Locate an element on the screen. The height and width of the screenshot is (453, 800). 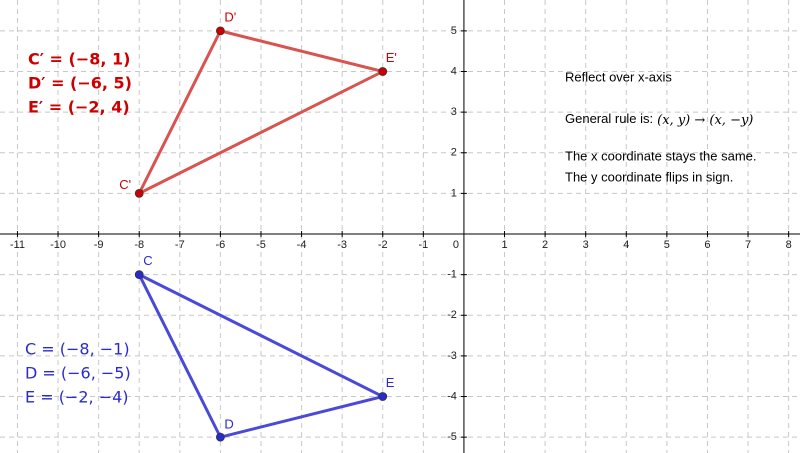
x-tick-label: 6 is located at coordinates (707, 245).